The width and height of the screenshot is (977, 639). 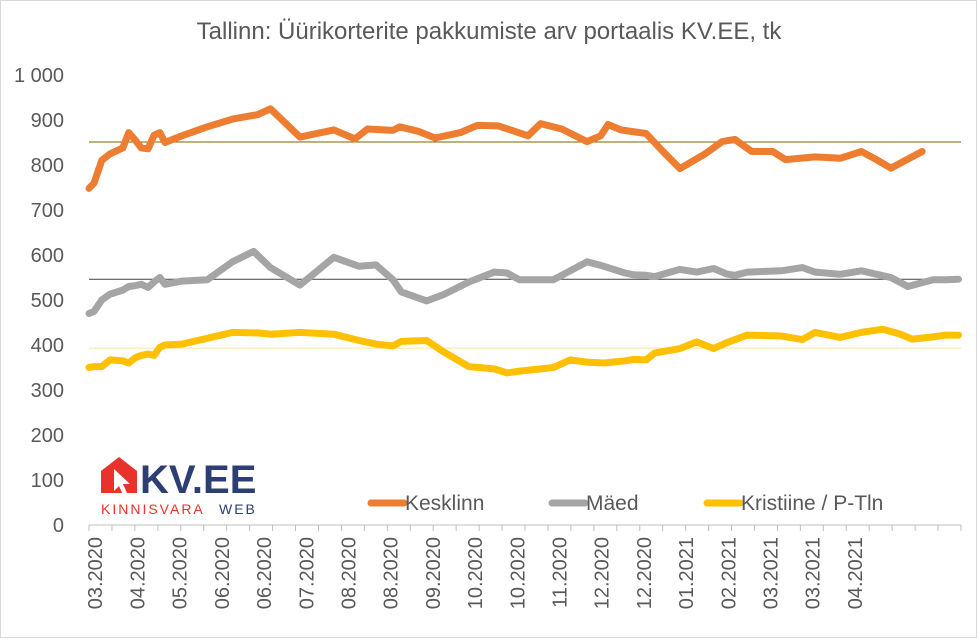 I want to click on y-tick-label: 400, so click(x=47, y=346).